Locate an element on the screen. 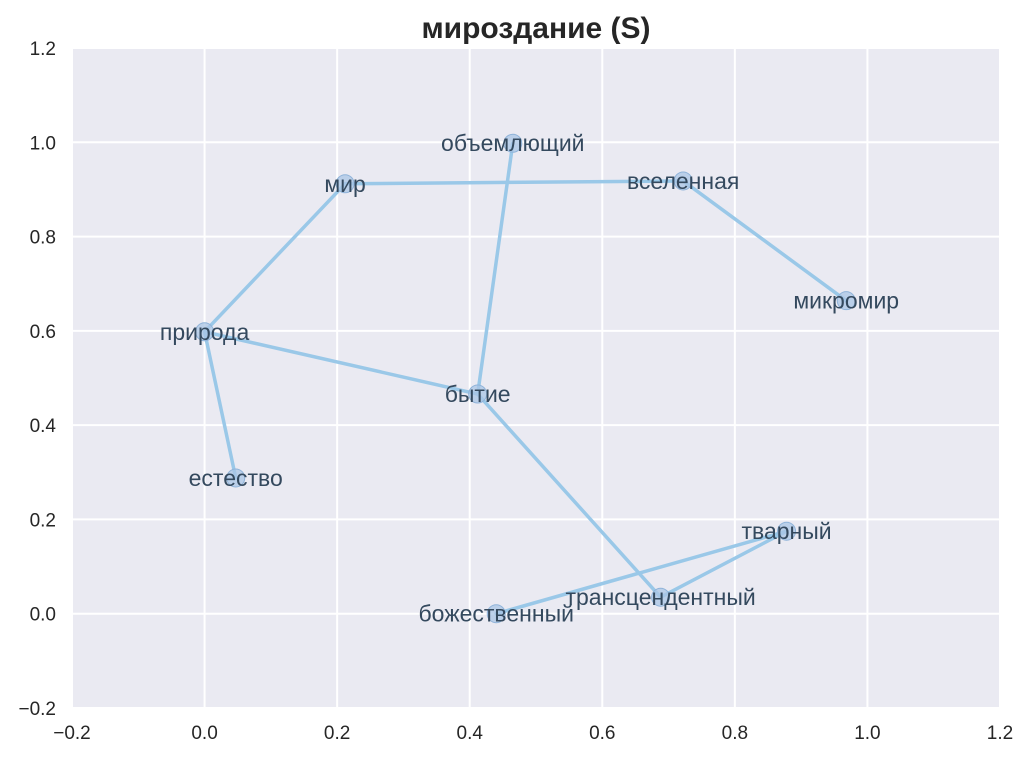 The width and height of the screenshot is (1030, 758). point-label: объемлющий is located at coordinates (512, 143).